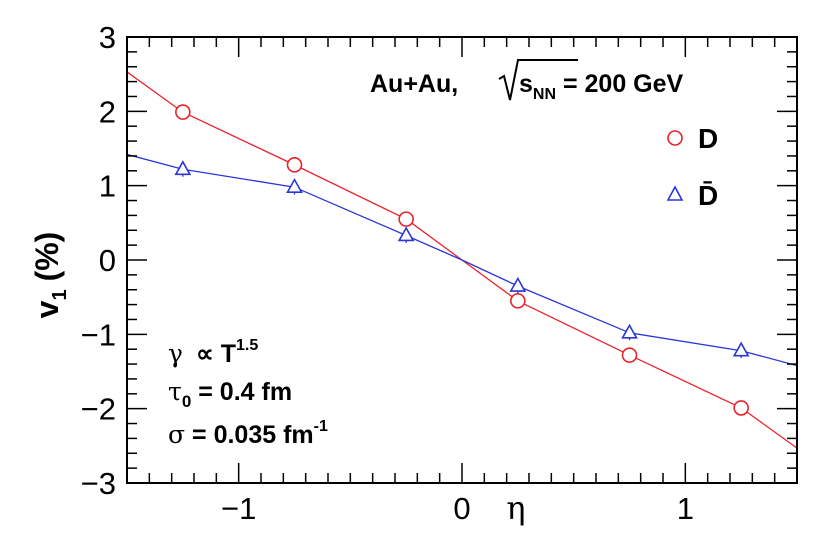  Describe the element at coordinates (60, 294) in the screenshot. I see `y-axis-title-sub: 1` at that location.